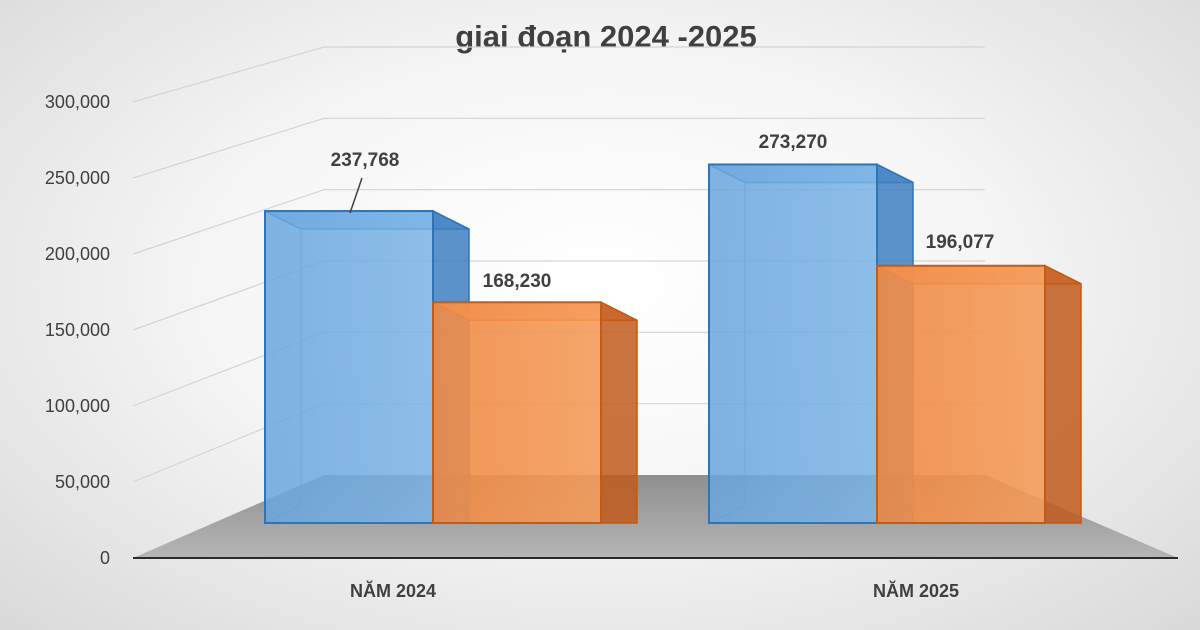 This screenshot has width=1200, height=630. Describe the element at coordinates (916, 590) in the screenshot. I see `category-label-2025: NĂM 2025` at that location.